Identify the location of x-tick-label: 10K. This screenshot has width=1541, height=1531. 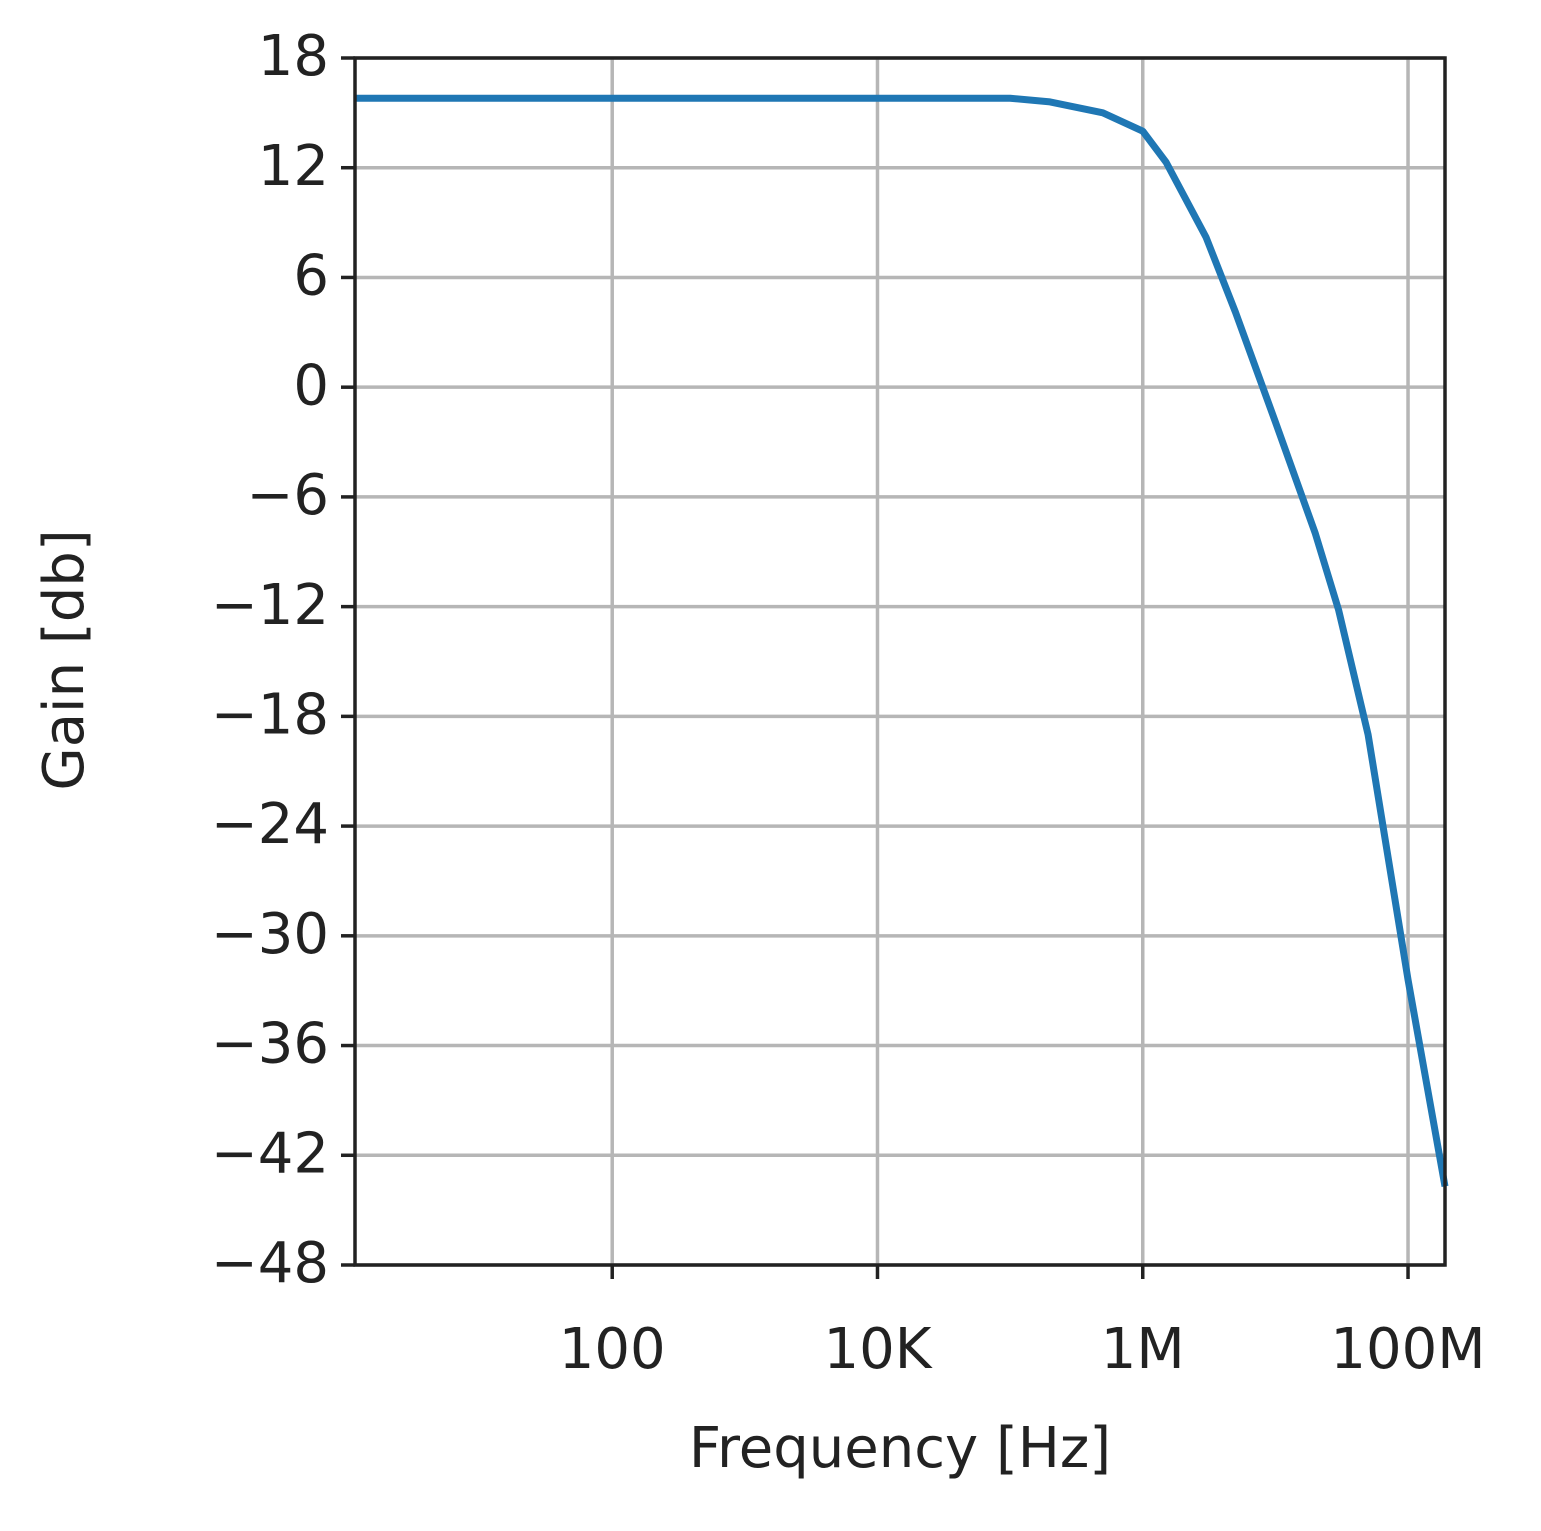
(877, 1349).